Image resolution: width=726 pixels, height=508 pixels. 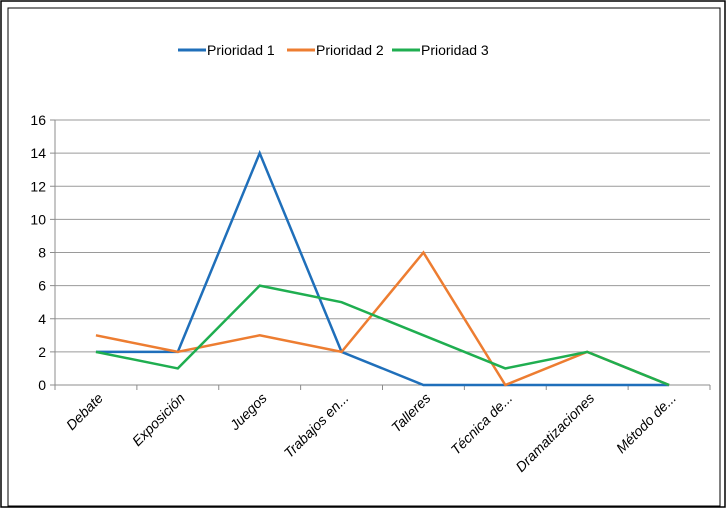 I want to click on legend: Prioridad 1 Prioridad 2 Prioridad 3, so click(x=333, y=50).